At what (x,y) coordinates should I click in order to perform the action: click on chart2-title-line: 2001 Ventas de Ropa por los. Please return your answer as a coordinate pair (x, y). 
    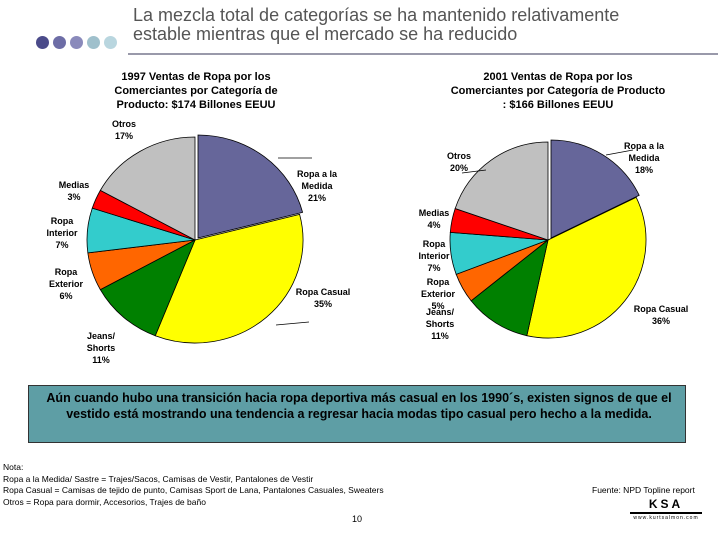
    Looking at the image, I should click on (558, 77).